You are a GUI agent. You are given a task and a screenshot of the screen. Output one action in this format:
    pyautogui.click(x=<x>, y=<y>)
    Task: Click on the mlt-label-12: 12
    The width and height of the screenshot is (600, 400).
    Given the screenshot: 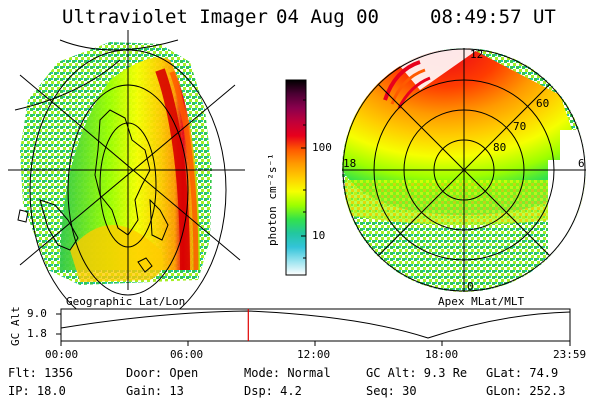 What is the action you would take?
    pyautogui.click(x=477, y=54)
    